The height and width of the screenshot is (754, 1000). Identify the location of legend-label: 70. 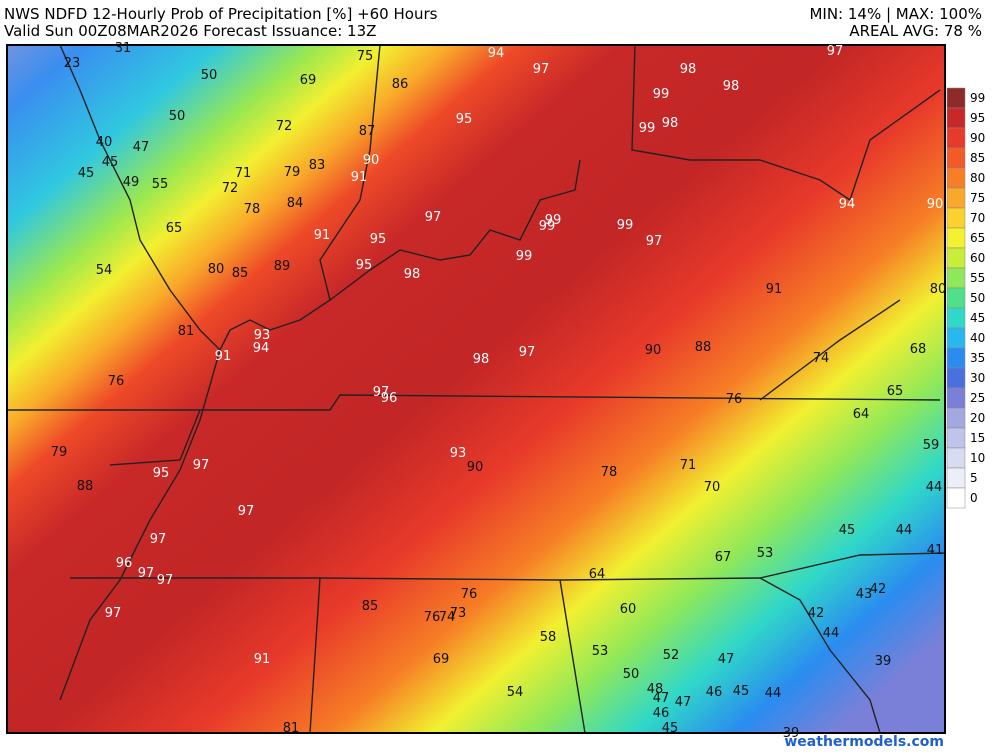
(977, 218).